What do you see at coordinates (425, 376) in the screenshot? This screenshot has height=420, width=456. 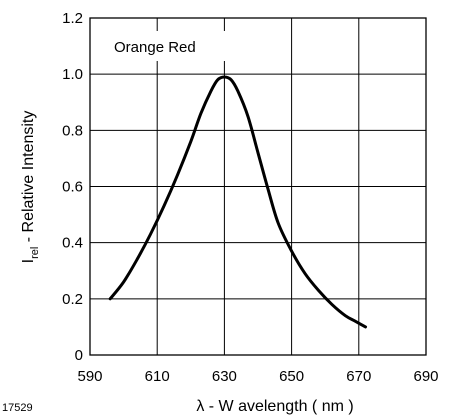 I see `x-tick-label: 690` at bounding box center [425, 376].